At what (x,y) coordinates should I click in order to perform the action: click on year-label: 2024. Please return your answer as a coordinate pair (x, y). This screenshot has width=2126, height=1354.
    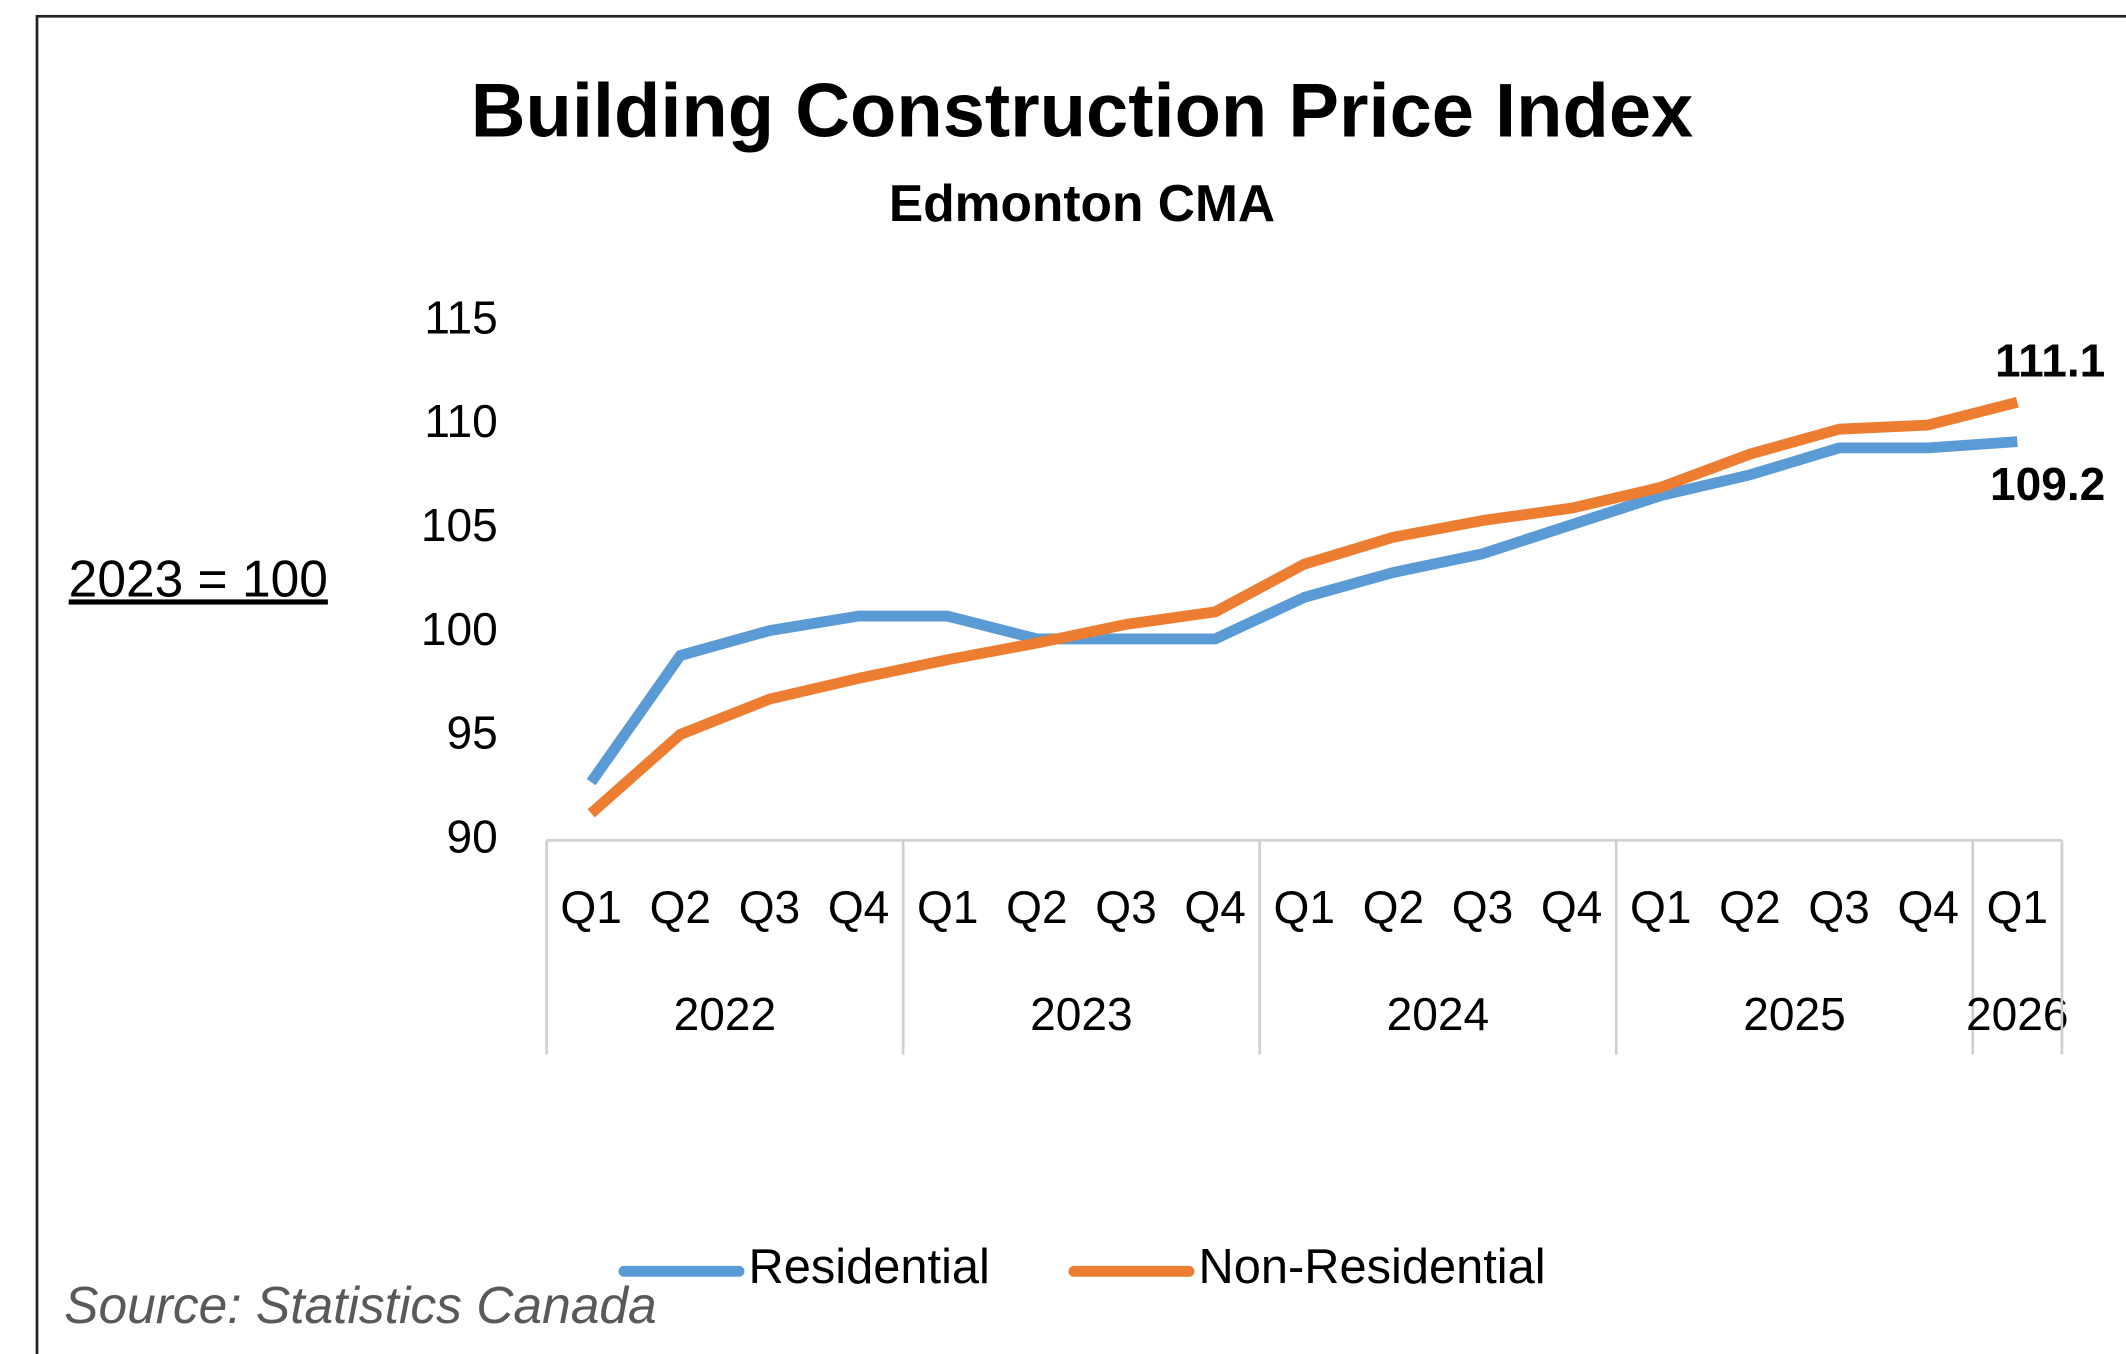
    Looking at the image, I should click on (1438, 1014).